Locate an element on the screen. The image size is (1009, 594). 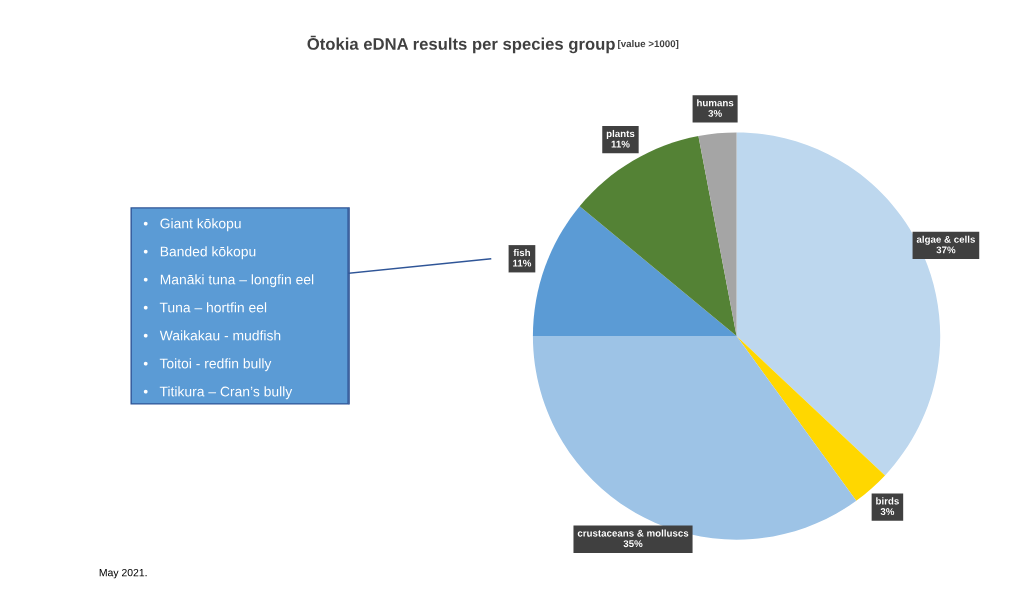
data-label: 37% is located at coordinates (946, 250).